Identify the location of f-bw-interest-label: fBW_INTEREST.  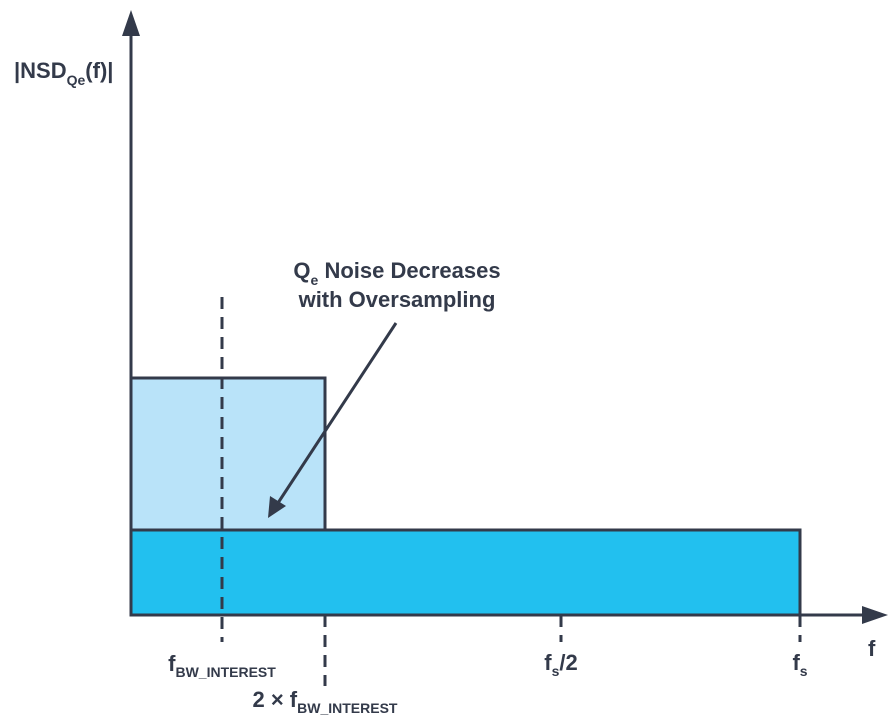
(222, 665).